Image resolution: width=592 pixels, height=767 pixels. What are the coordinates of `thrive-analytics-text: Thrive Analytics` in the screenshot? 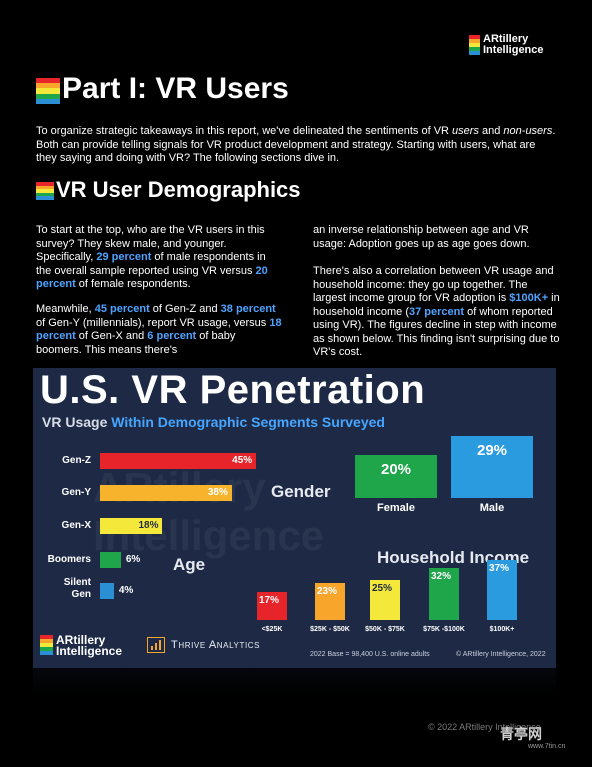 It's located at (216, 645).